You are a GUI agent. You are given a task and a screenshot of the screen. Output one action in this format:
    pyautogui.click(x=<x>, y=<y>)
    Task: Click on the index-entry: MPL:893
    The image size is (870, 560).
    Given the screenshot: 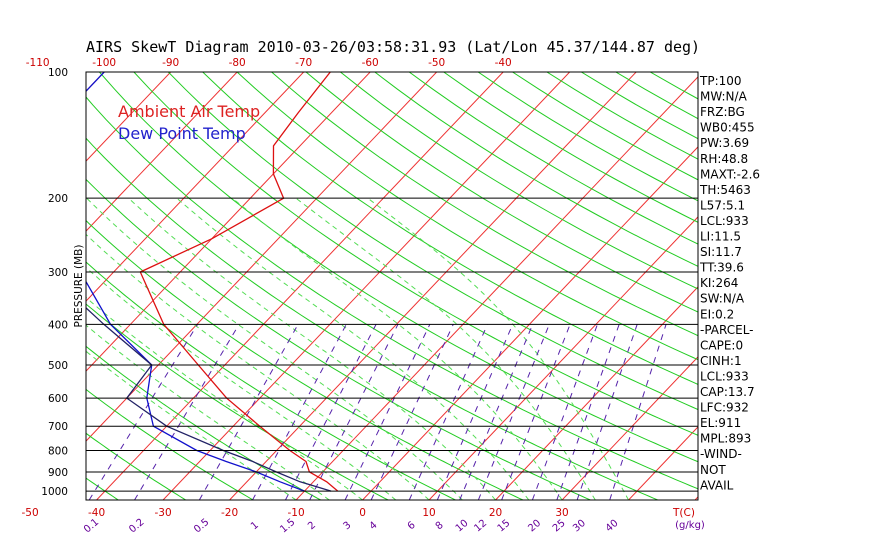 What is the action you would take?
    pyautogui.click(x=725, y=439)
    